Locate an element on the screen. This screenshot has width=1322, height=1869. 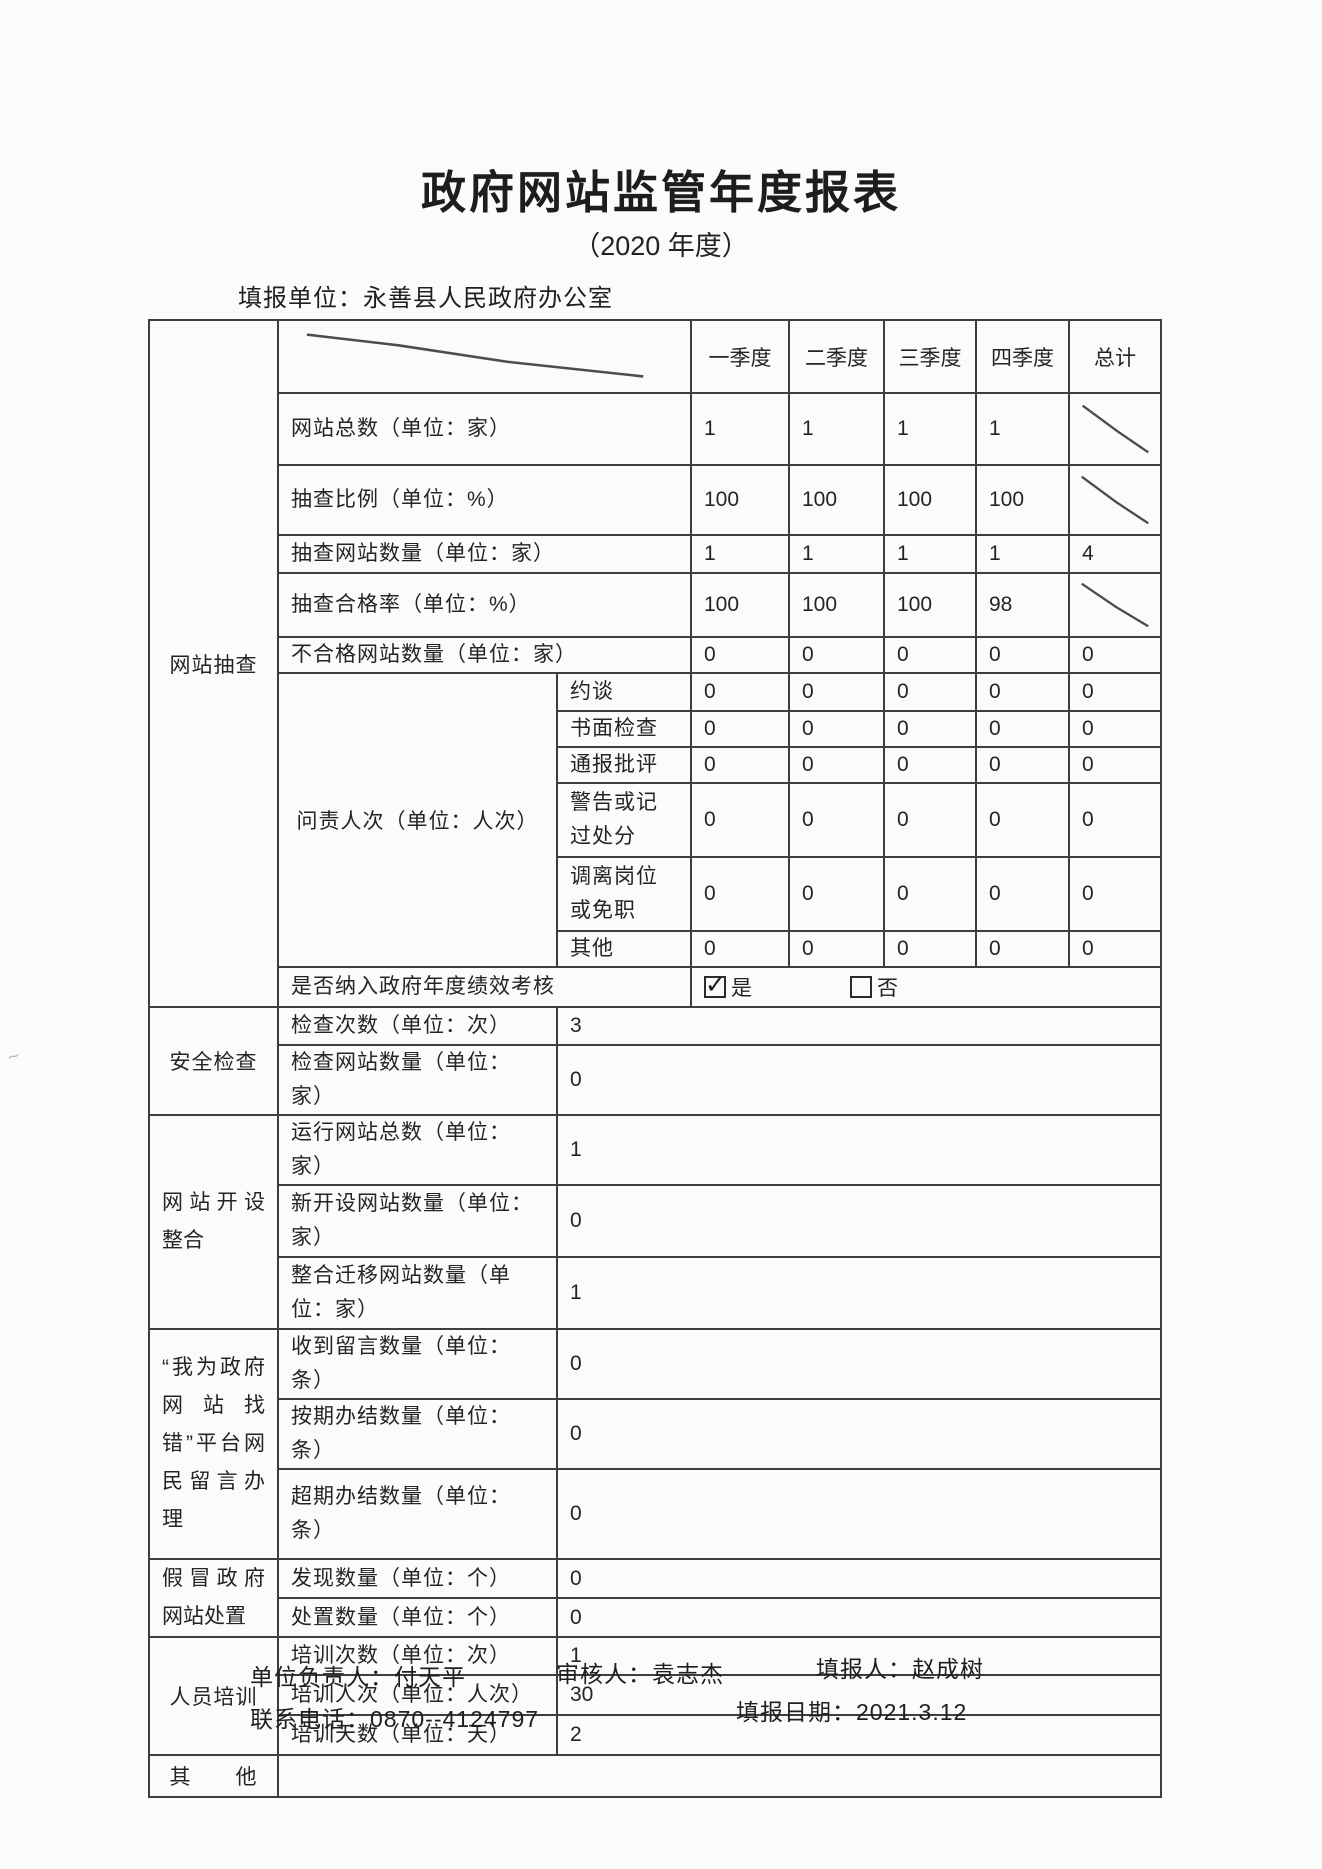
table-row: “我为政府网站找错”平台网民留言办理 收到留言数量（单位：条） 0 is located at coordinates (655, 1444).